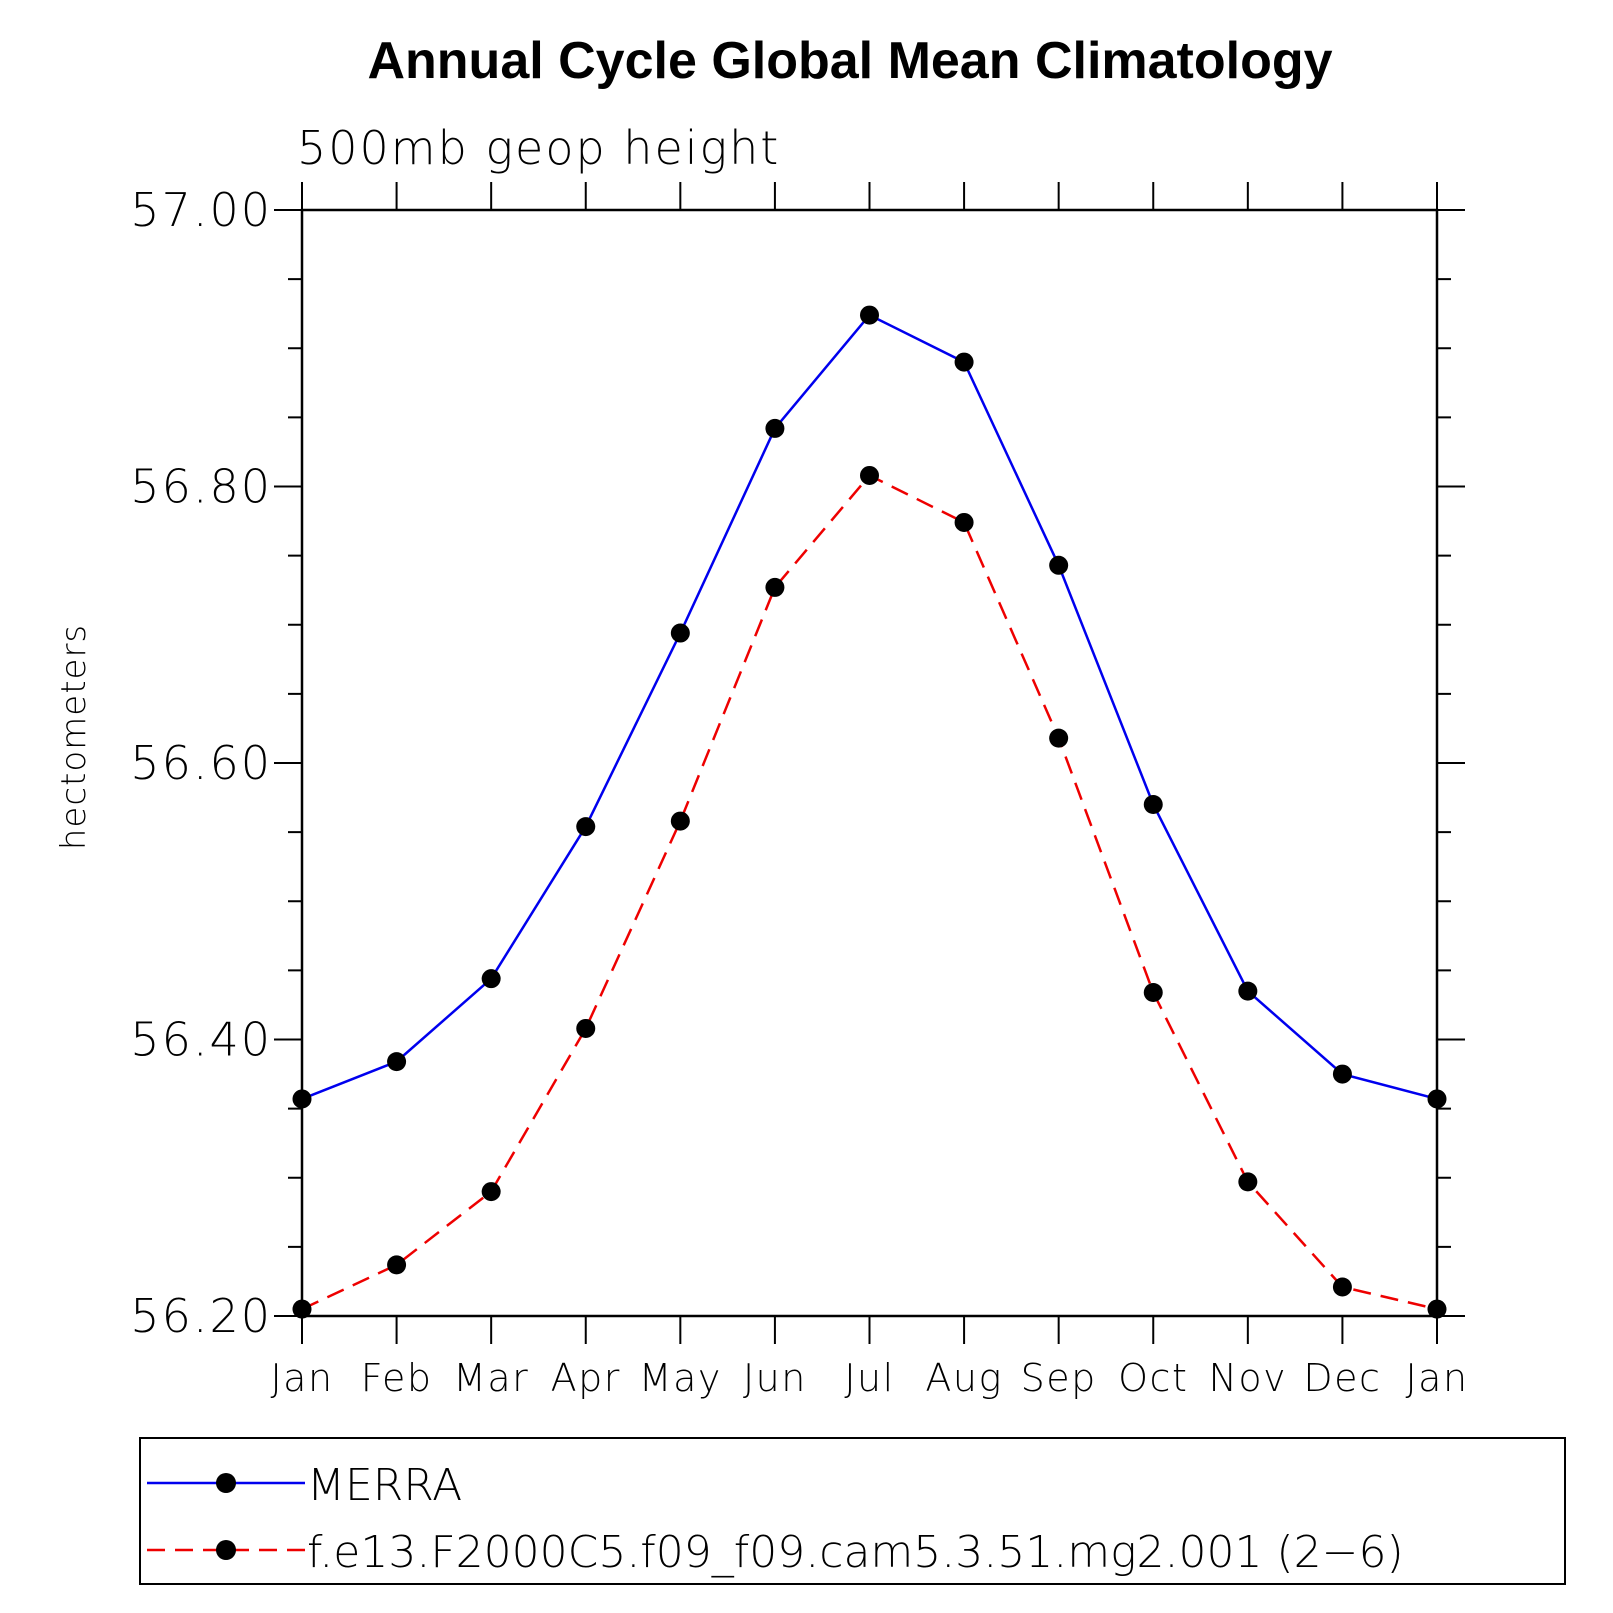 This screenshot has width=1613, height=1613. I want to click on x-tick-label: Oct, so click(1153, 1378).